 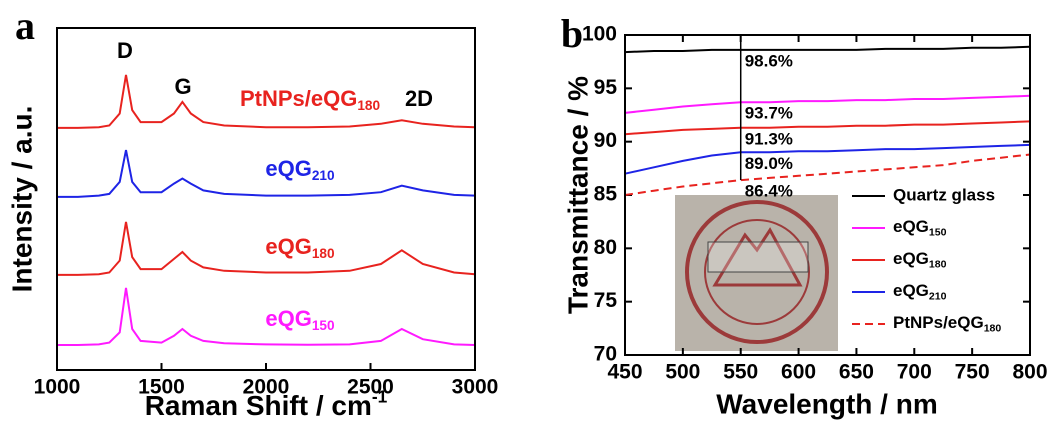 What do you see at coordinates (914, 372) in the screenshot?
I see `x-tick-label: 700` at bounding box center [914, 372].